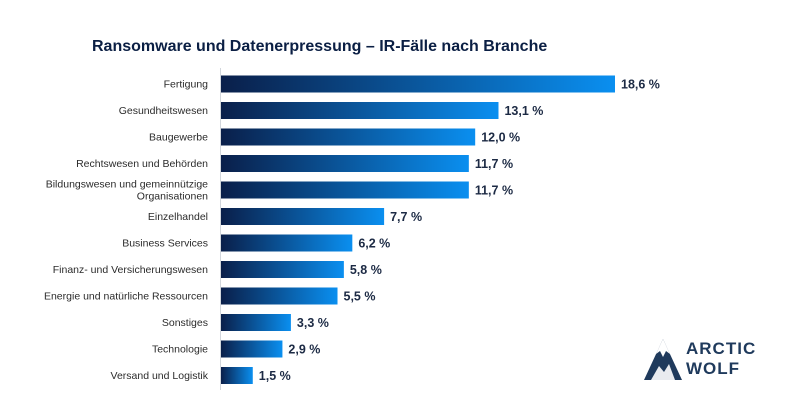 Image resolution: width=800 pixels, height=420 pixels. I want to click on category-label-0: Fertigung, so click(186, 85).